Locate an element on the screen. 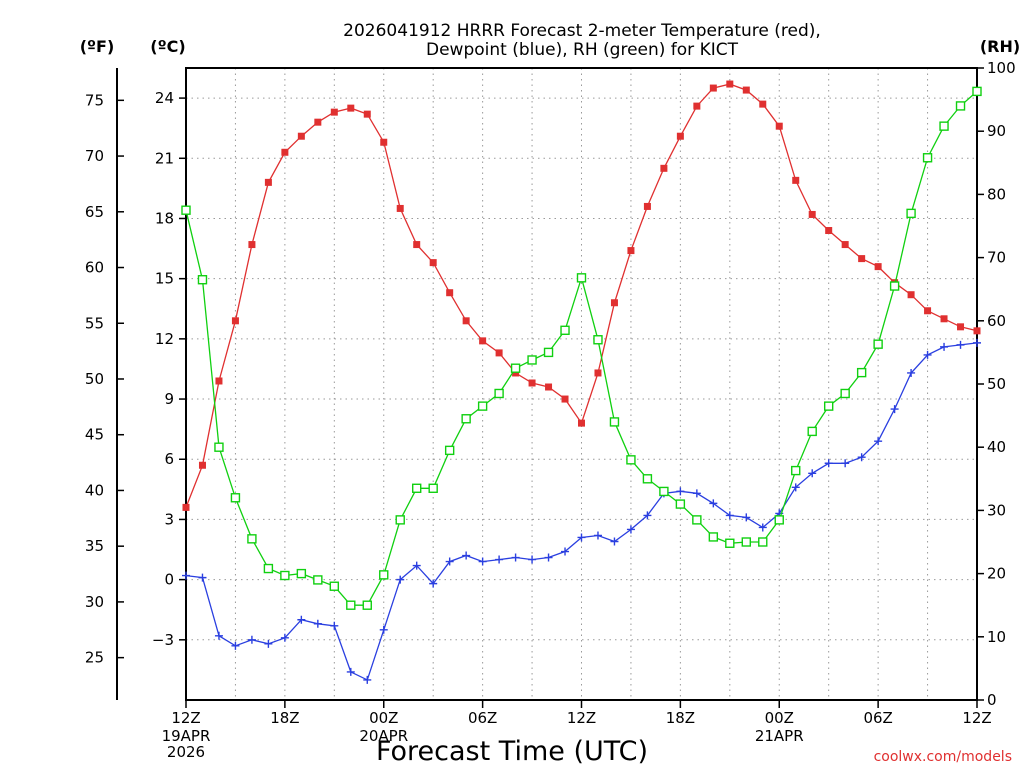  fahrenheit-tick-label: 45 is located at coordinates (94, 435).